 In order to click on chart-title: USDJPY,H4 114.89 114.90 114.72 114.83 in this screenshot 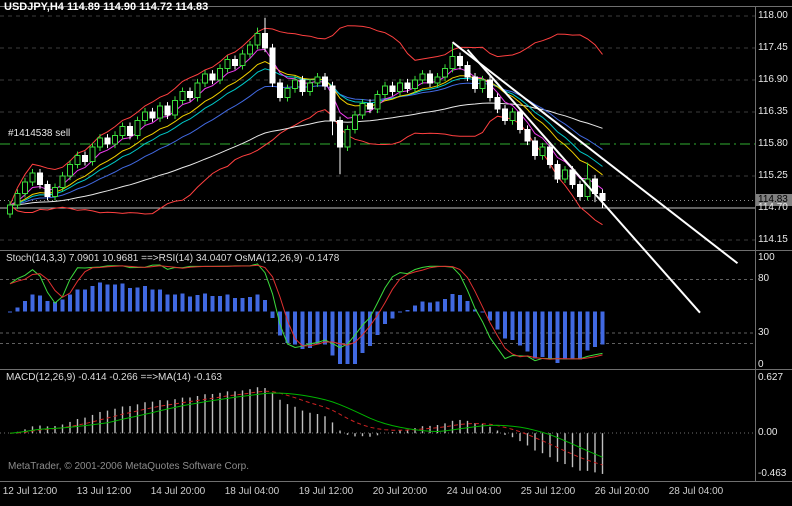, I will do `click(106, 7)`.